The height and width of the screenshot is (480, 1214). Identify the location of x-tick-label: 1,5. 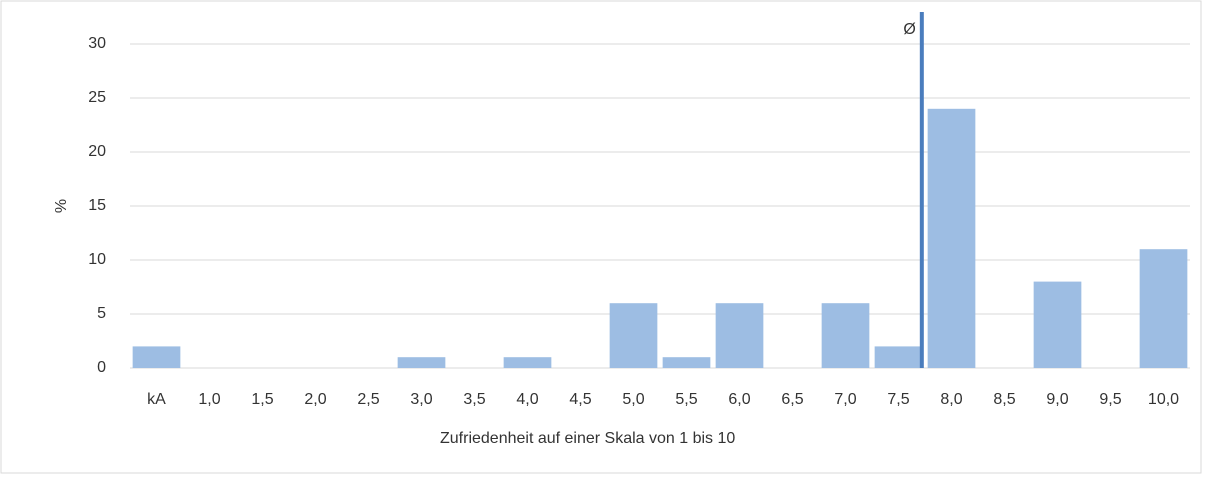
(262, 399).